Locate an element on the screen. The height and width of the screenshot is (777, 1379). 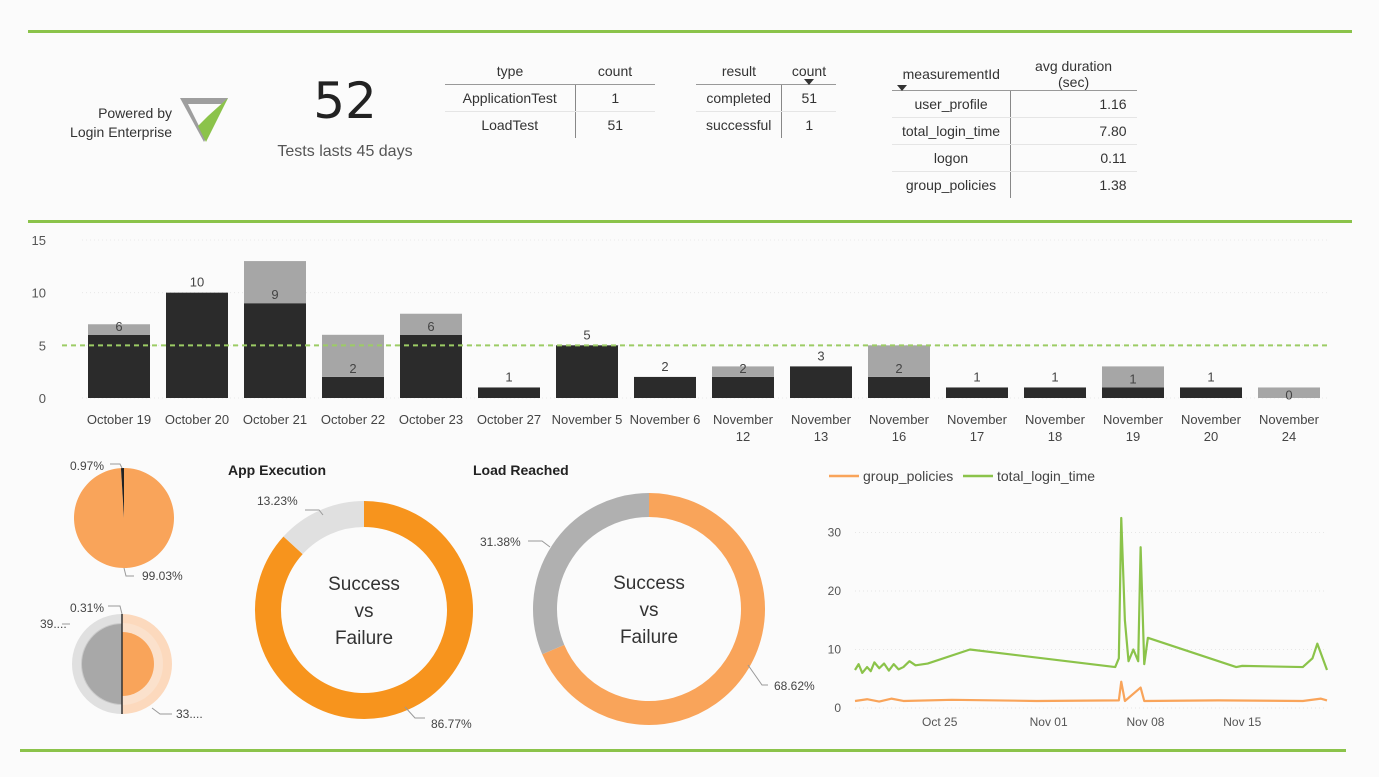
series-line-group-policies is located at coordinates (1091, 691).